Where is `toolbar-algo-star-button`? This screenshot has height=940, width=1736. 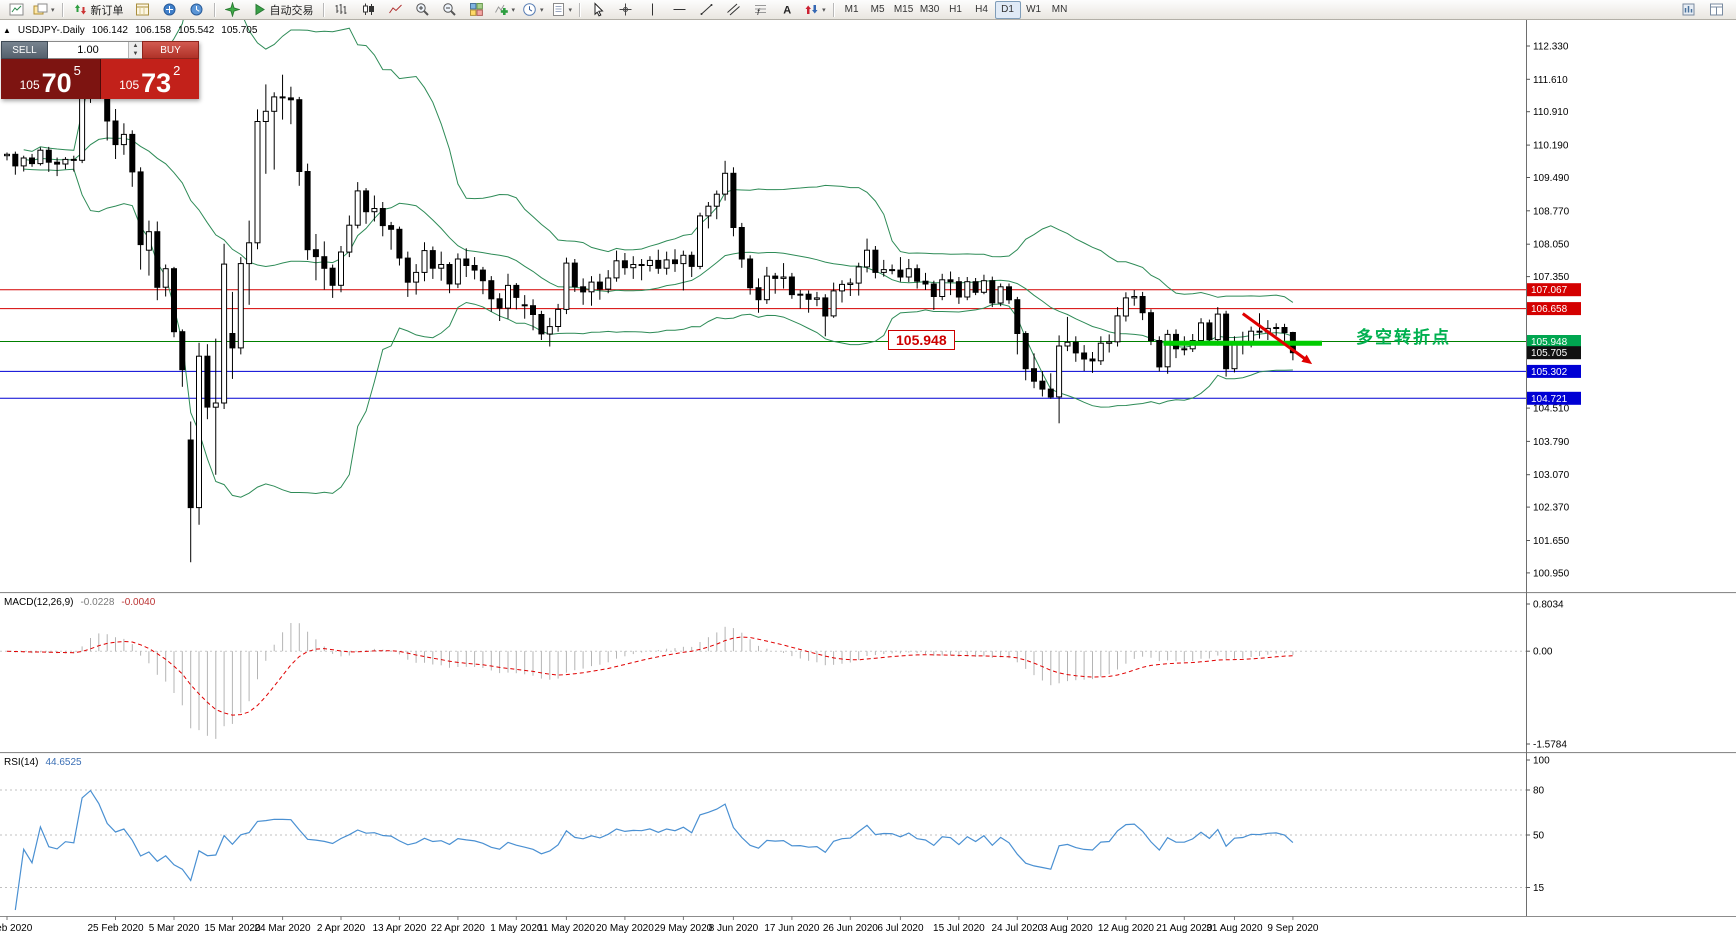 toolbar-algo-star-button is located at coordinates (233, 10).